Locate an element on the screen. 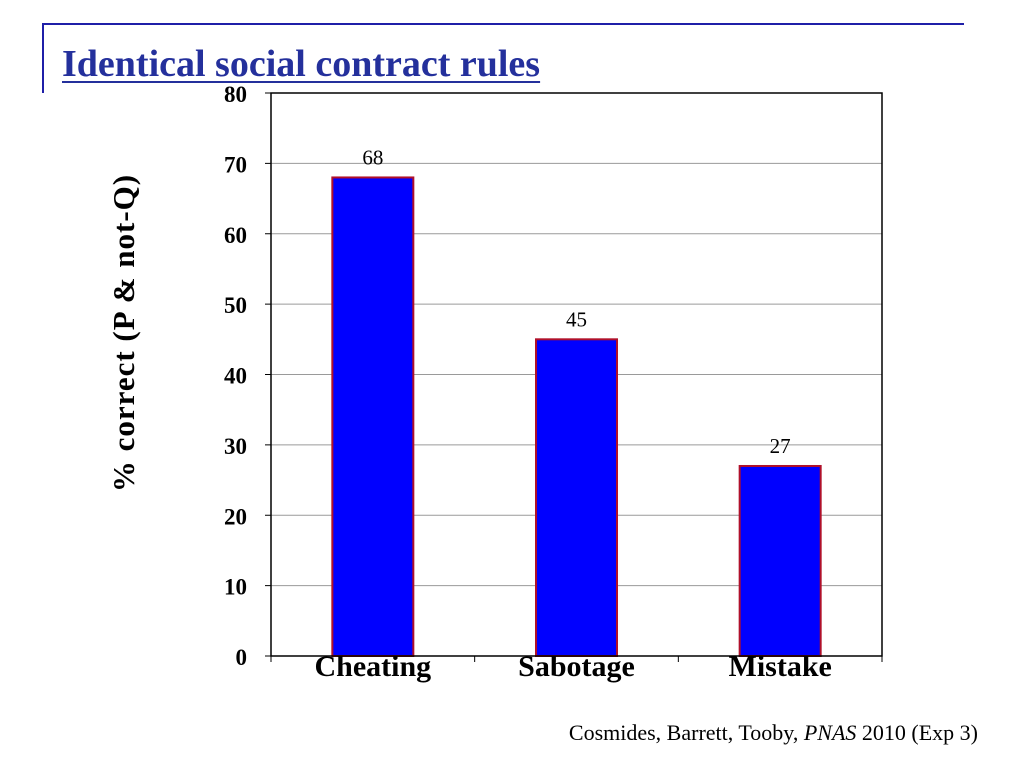 The height and width of the screenshot is (768, 1024). y-tick-label: 30 is located at coordinates (235, 446).